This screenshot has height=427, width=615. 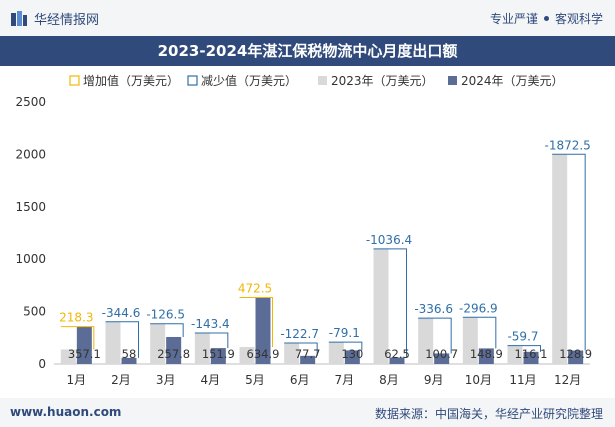 What do you see at coordinates (121, 380) in the screenshot?
I see `x-tick-label: 2月` at bounding box center [121, 380].